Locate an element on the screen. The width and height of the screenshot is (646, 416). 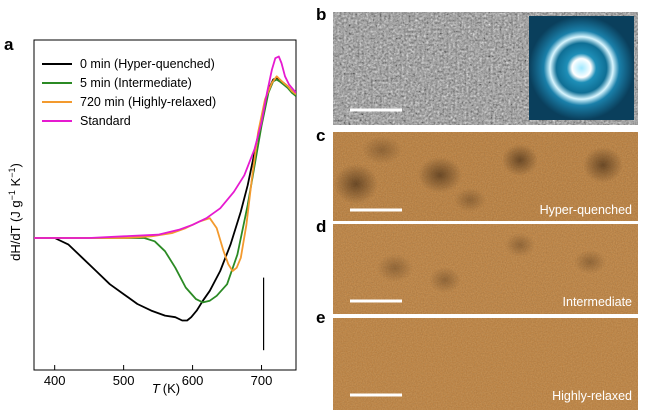
legend-label: Standard is located at coordinates (105, 121).